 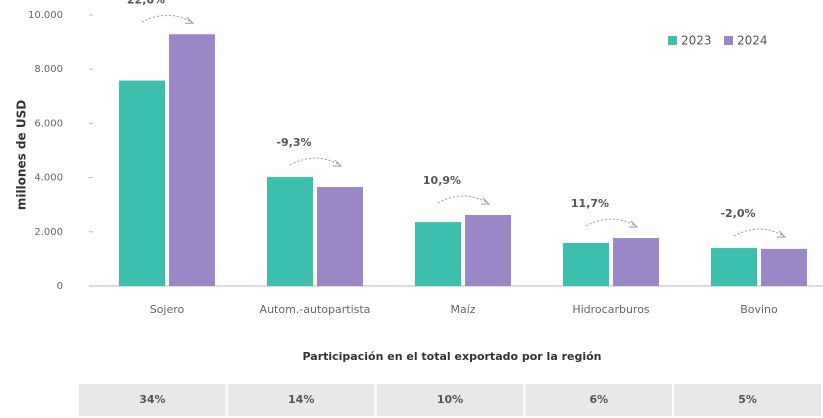 What do you see at coordinates (759, 309) in the screenshot?
I see `x-tick-label: Bovino` at bounding box center [759, 309].